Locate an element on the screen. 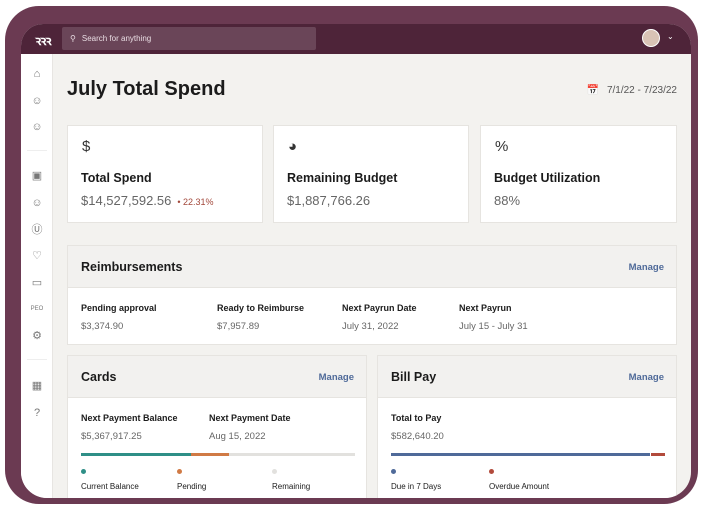 This screenshot has width=702, height=509. dollar-circle-icon: Ⓤ is located at coordinates (37, 230).